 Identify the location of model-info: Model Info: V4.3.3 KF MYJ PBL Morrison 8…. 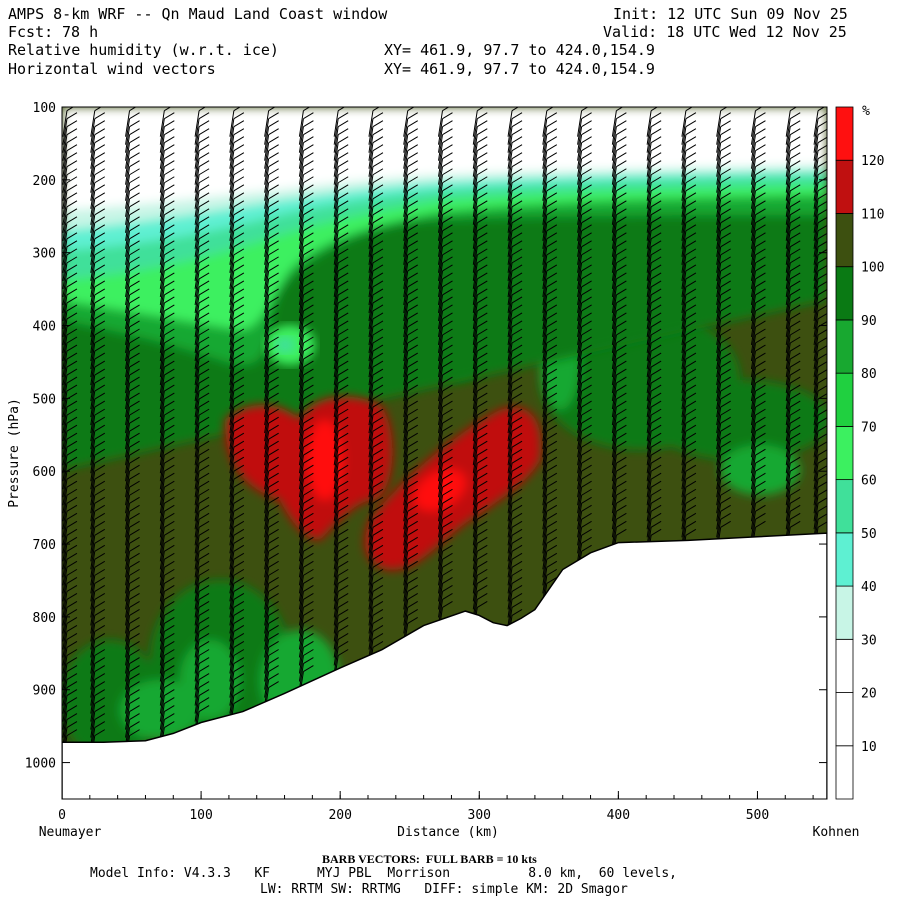
(383, 873).